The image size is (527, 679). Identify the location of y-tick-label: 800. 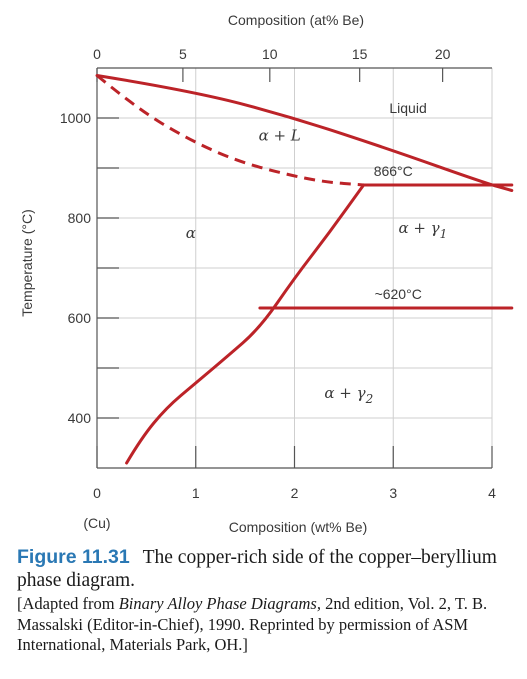
(80, 218).